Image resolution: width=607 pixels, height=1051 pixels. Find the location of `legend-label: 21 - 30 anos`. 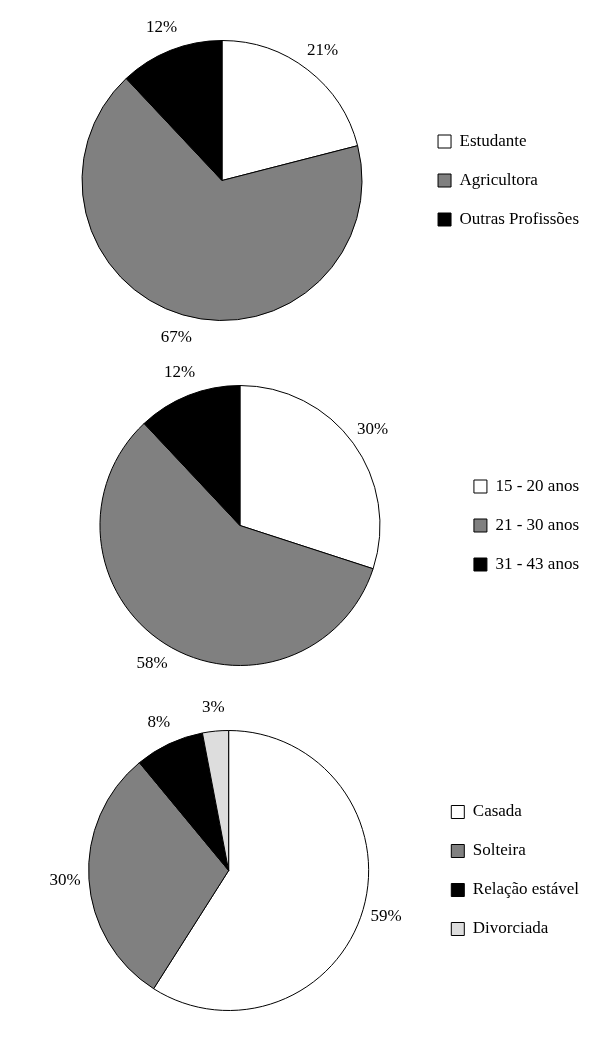

legend-label: 21 - 30 anos is located at coordinates (537, 524).